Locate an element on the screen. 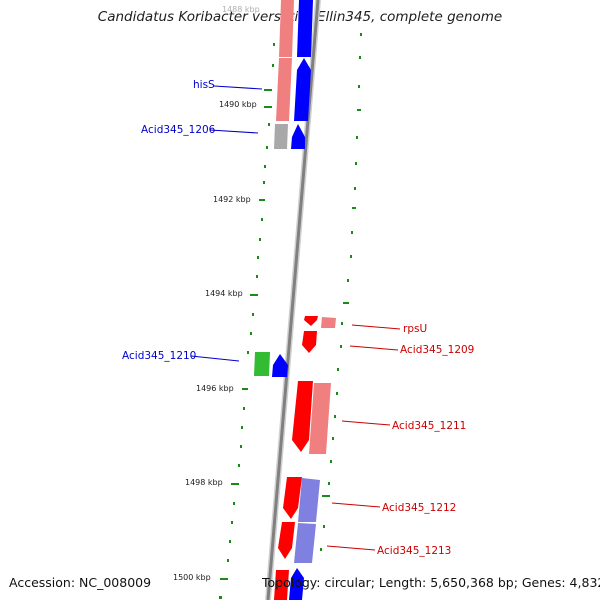 This screenshot has width=600, height=600. gc-skew-track is located at coordinates (247, 321).